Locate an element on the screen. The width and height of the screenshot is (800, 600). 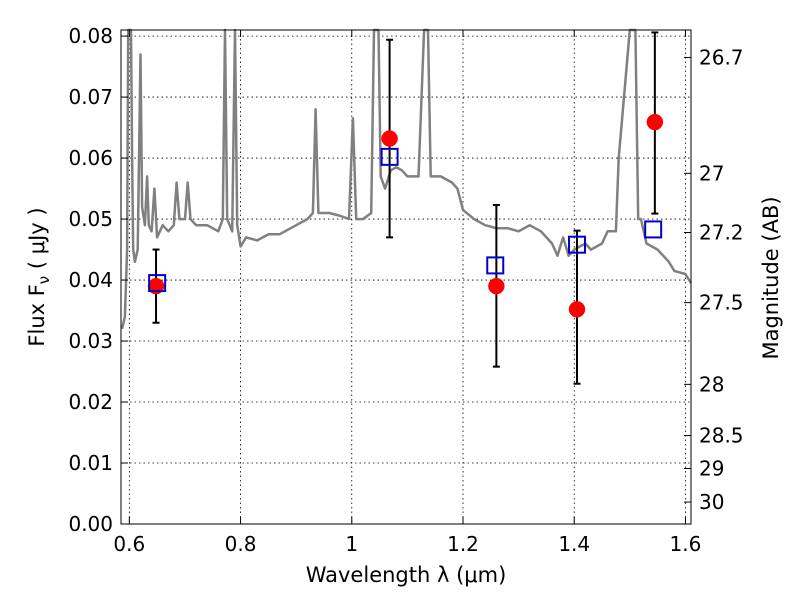
x-tick-label: 1.4 is located at coordinates (574, 544).